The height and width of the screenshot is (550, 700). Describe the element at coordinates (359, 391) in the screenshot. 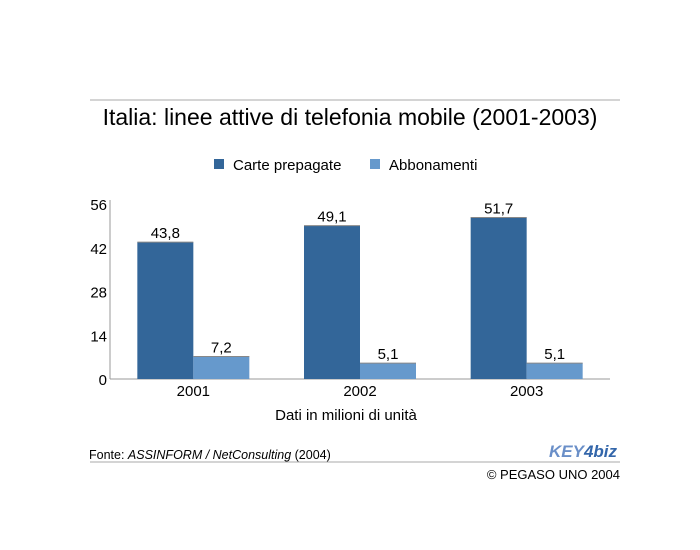

I see `x-tick-label: 2002` at that location.